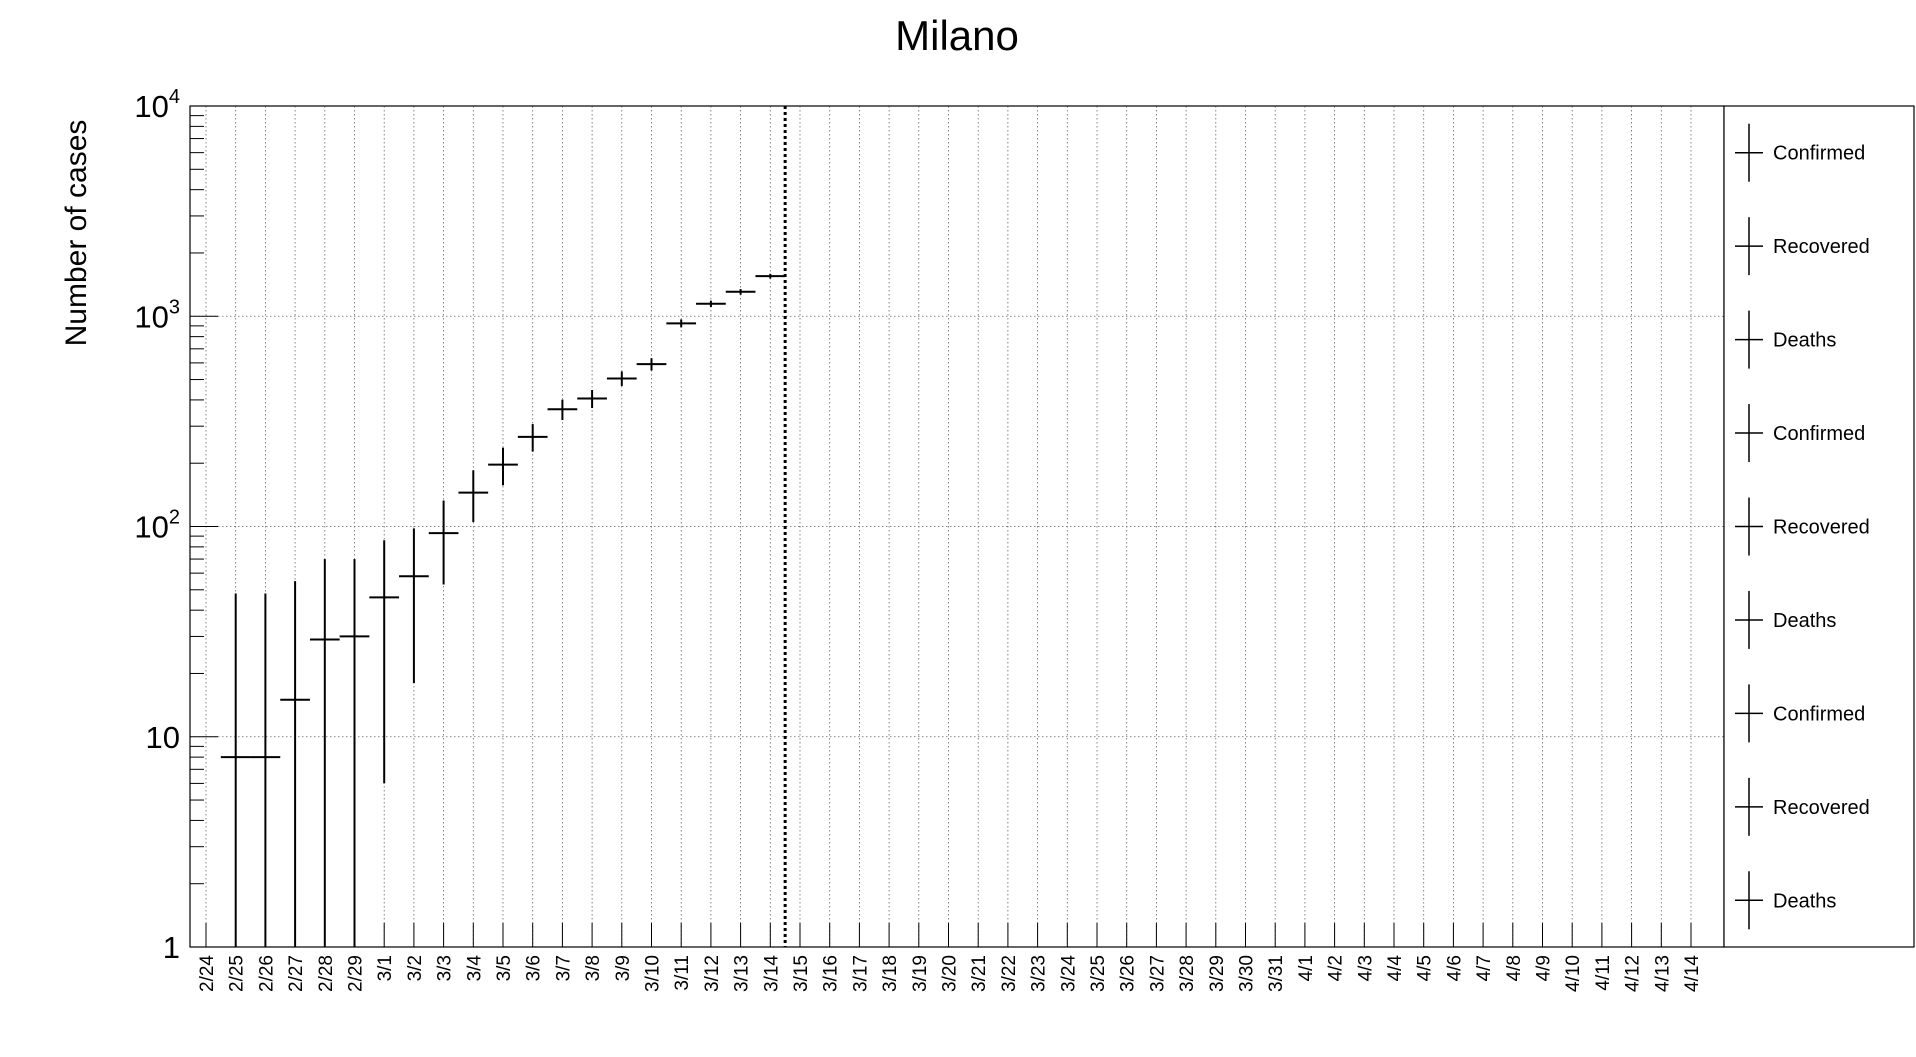  What do you see at coordinates (266, 973) in the screenshot?
I see `x-tick-label: 2/26` at bounding box center [266, 973].